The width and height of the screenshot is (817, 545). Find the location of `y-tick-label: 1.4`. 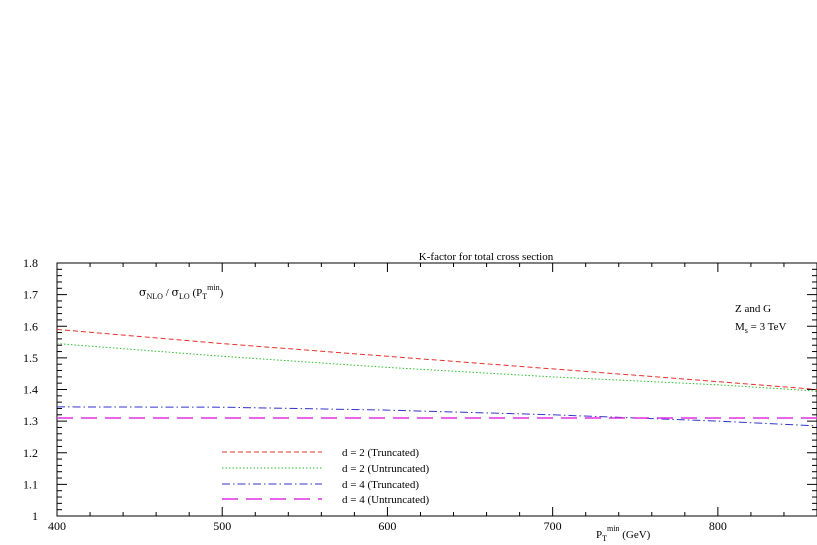

y-tick-label: 1.4 is located at coordinates (30, 390).